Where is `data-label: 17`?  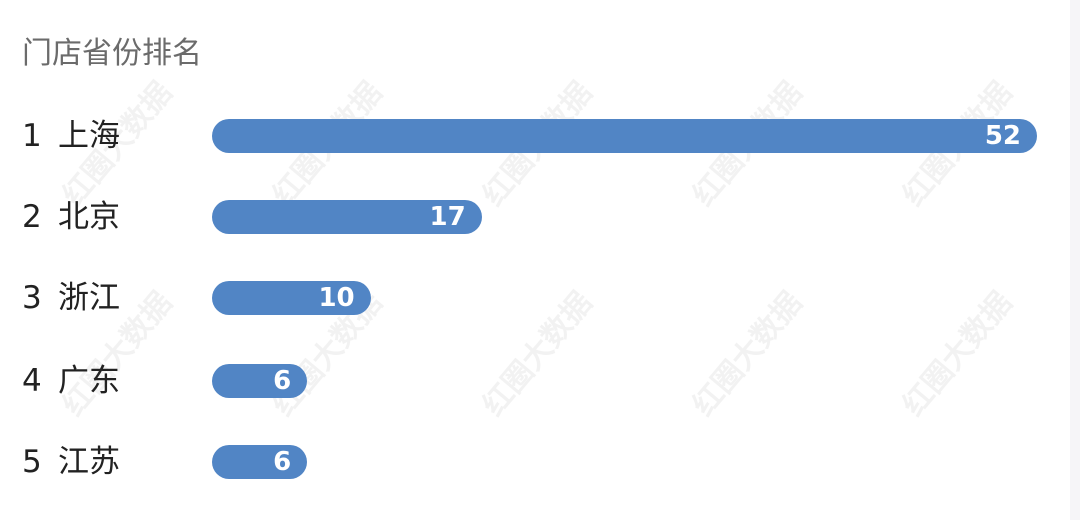
data-label: 17 is located at coordinates (447, 217).